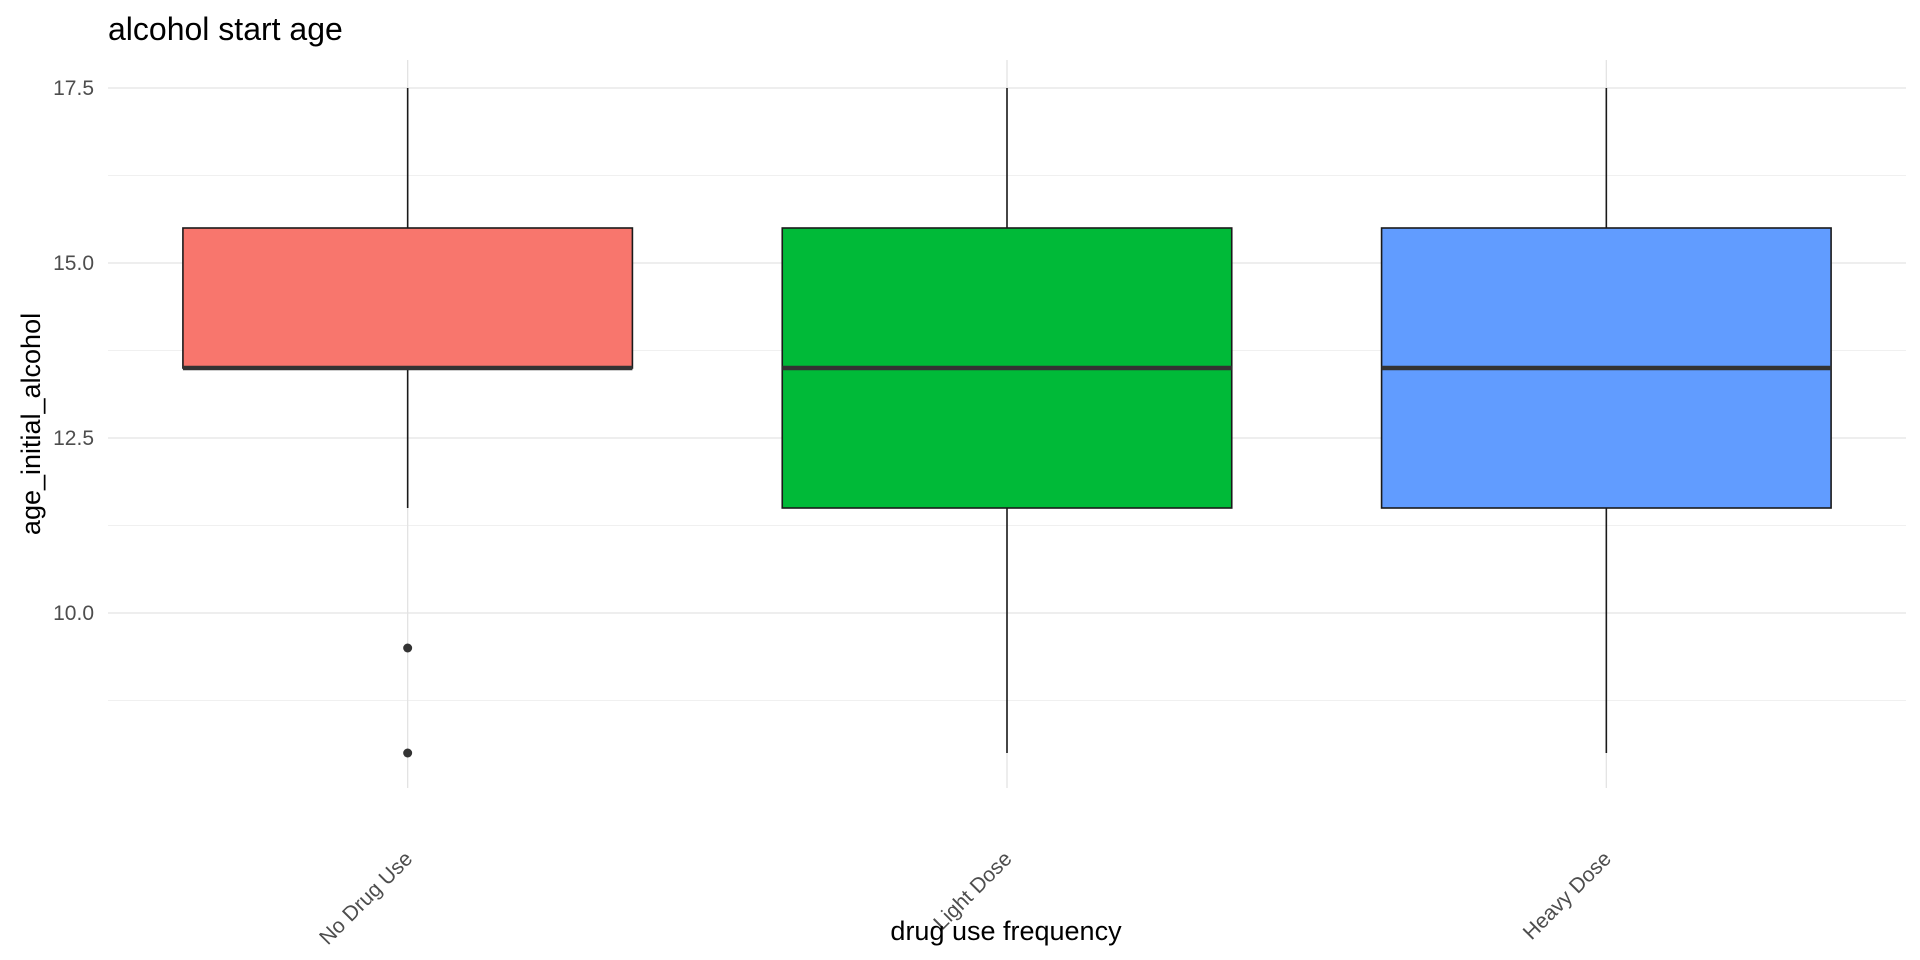 This screenshot has width=1920, height=960. What do you see at coordinates (73, 263) in the screenshot?
I see `y-tick-label: 15.0` at bounding box center [73, 263].